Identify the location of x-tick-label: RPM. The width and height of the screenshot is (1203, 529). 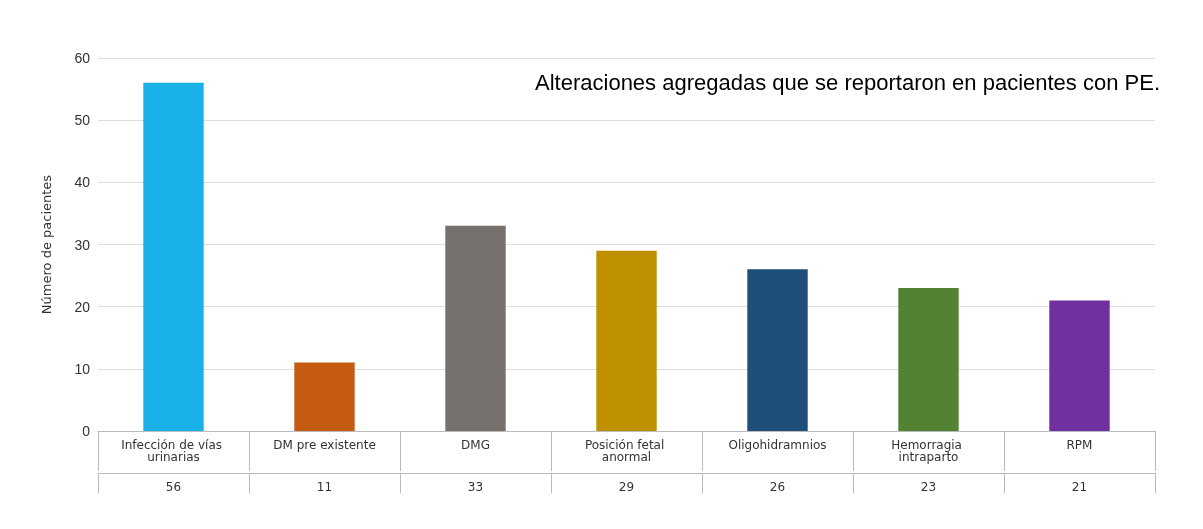
(1079, 445).